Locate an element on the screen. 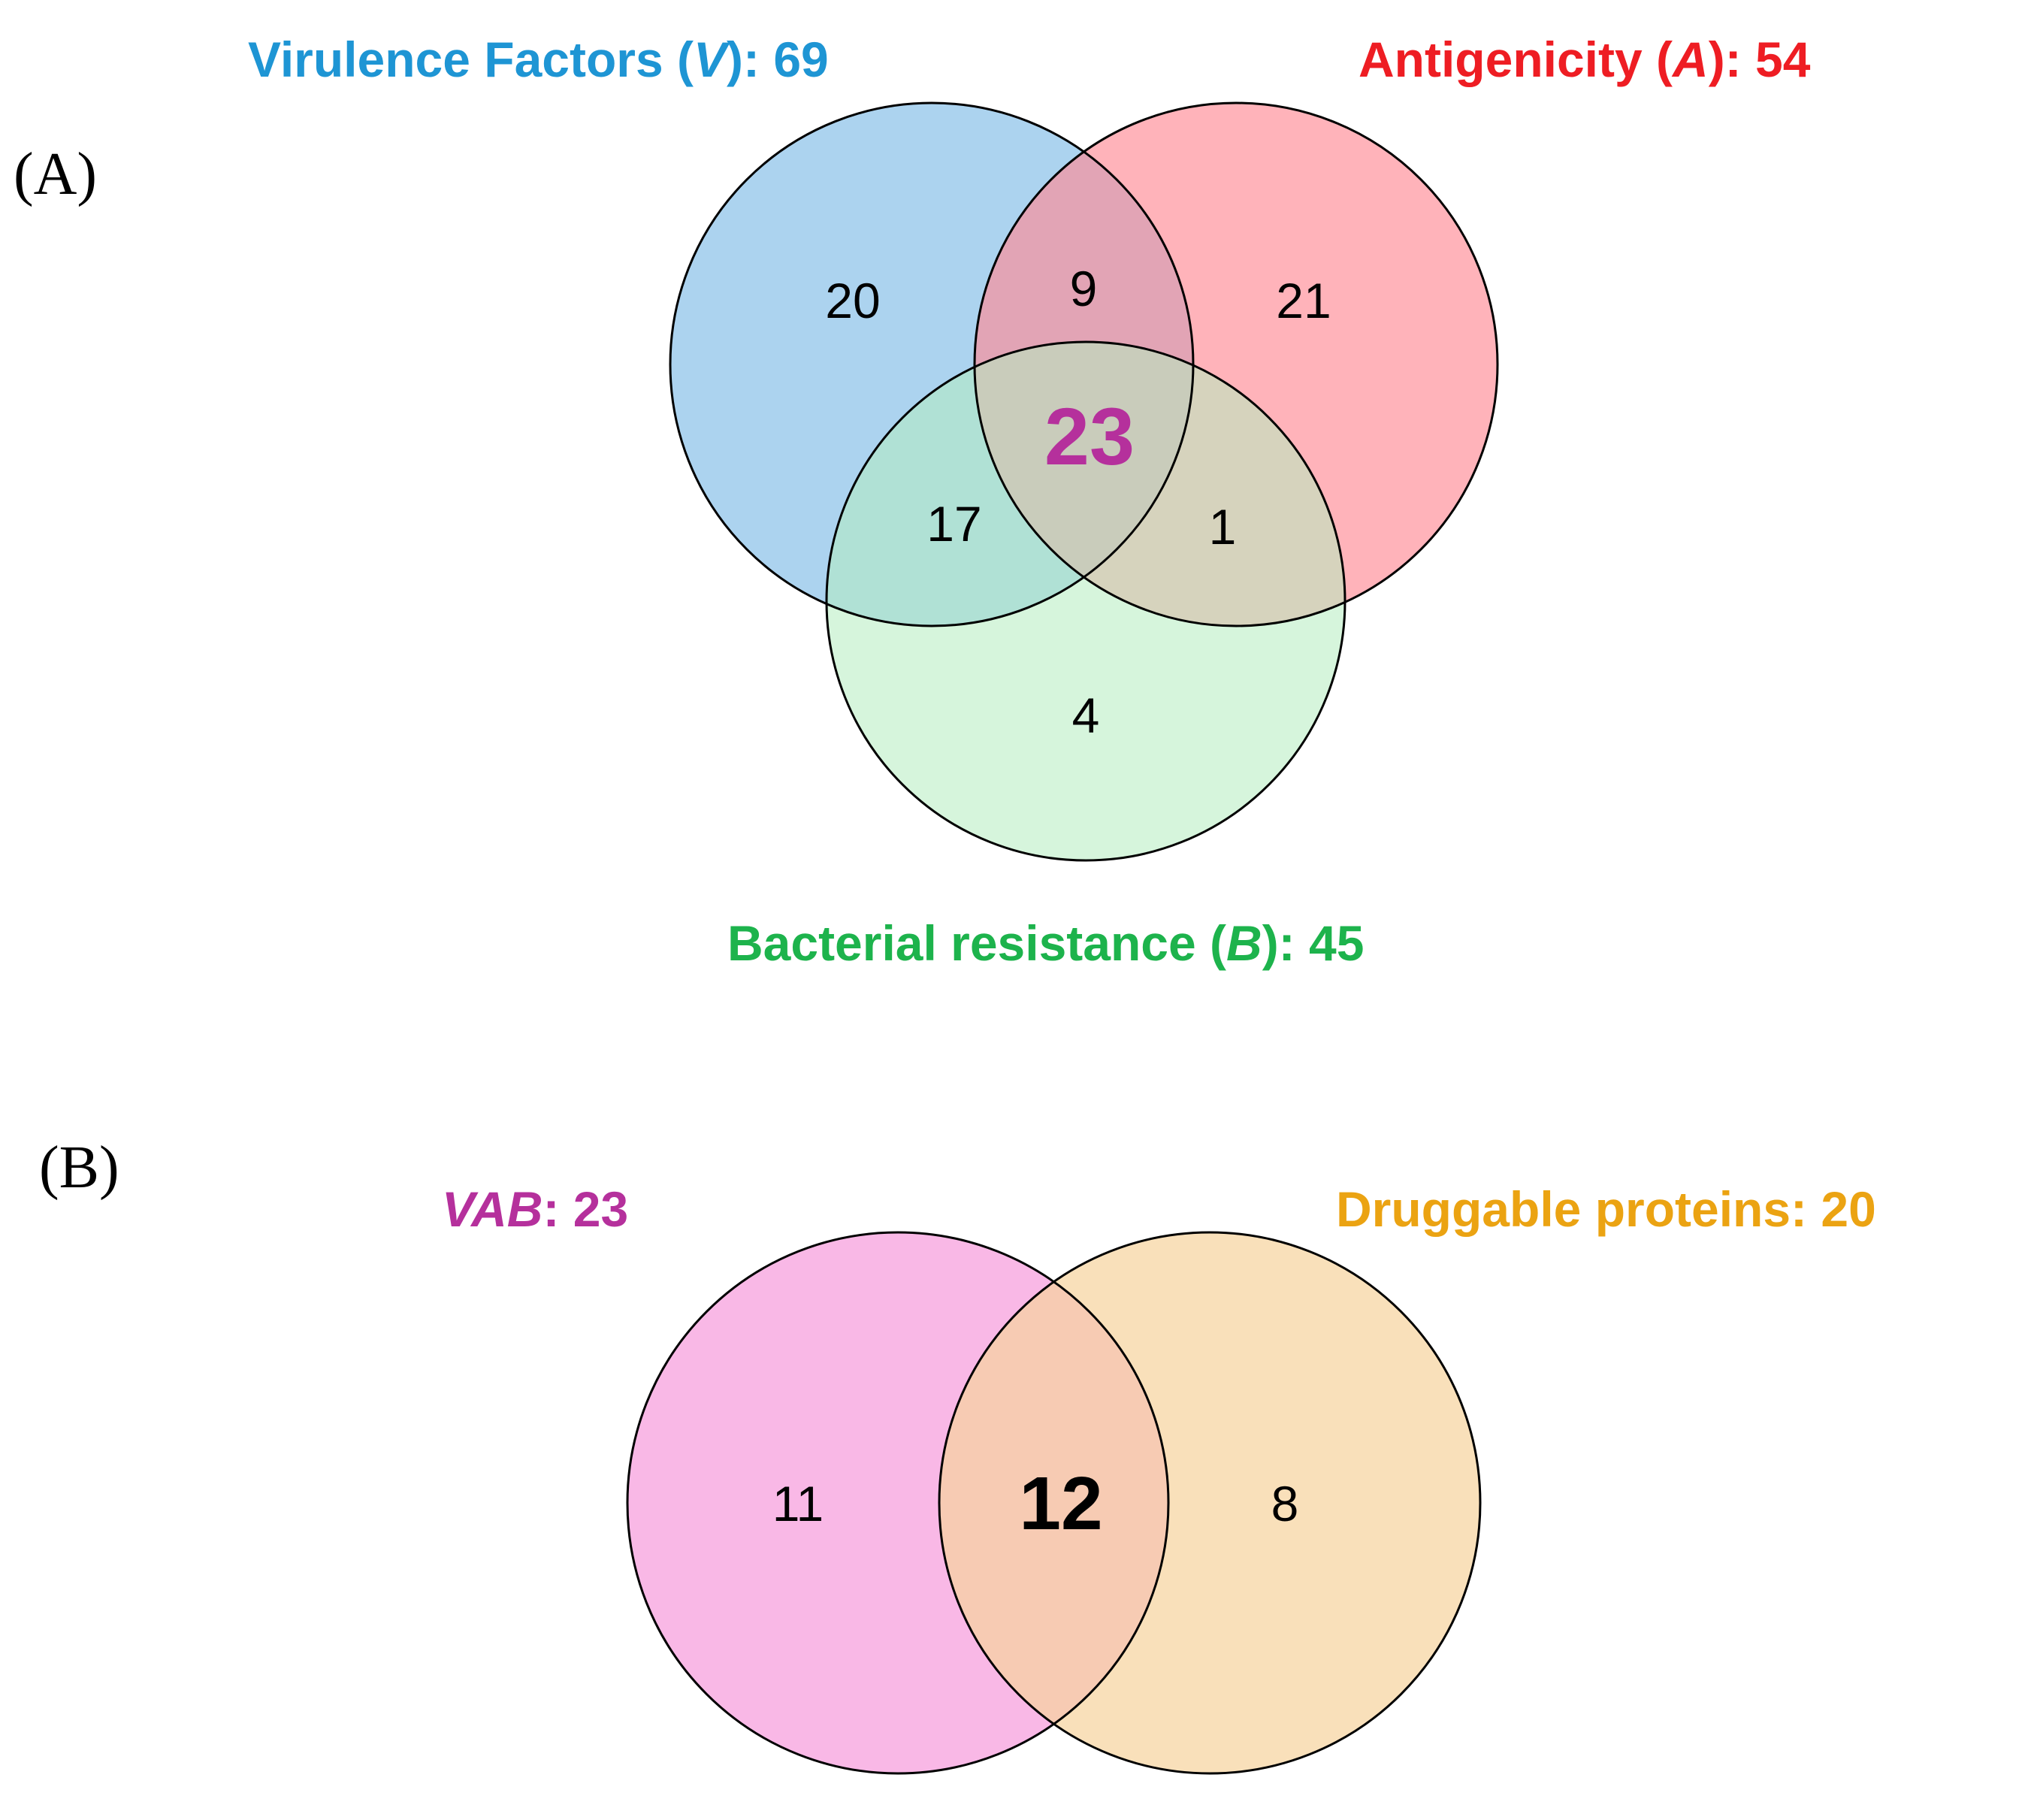 This screenshot has width=2031, height=1820. vab-circle-outline is located at coordinates (898, 1503).